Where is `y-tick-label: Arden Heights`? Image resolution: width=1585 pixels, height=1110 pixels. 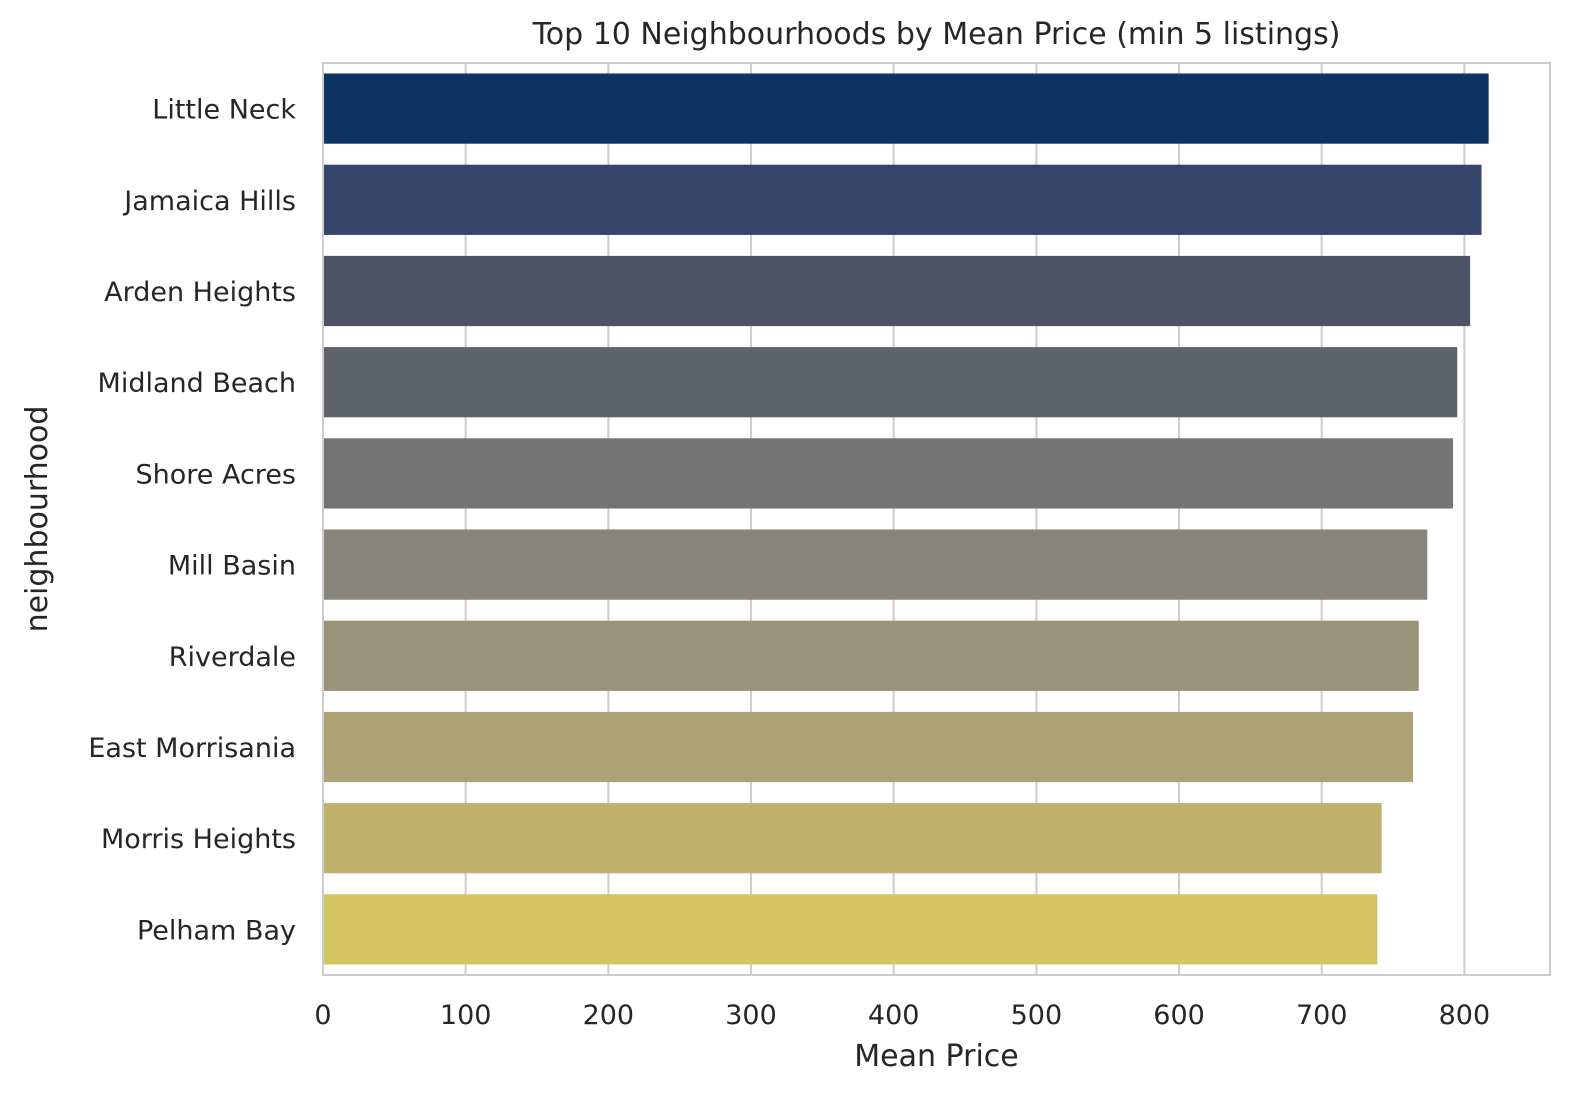 y-tick-label: Arden Heights is located at coordinates (200, 292).